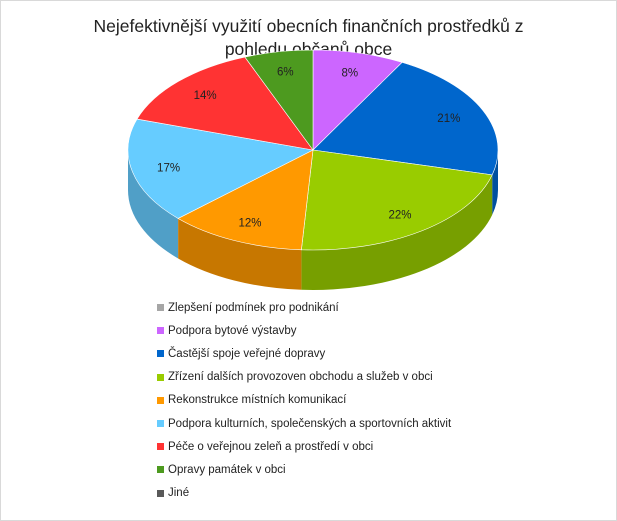  Describe the element at coordinates (271, 446) in the screenshot. I see `legend-label: Péče o veřejnou zeleň a prostředí v obci` at that location.